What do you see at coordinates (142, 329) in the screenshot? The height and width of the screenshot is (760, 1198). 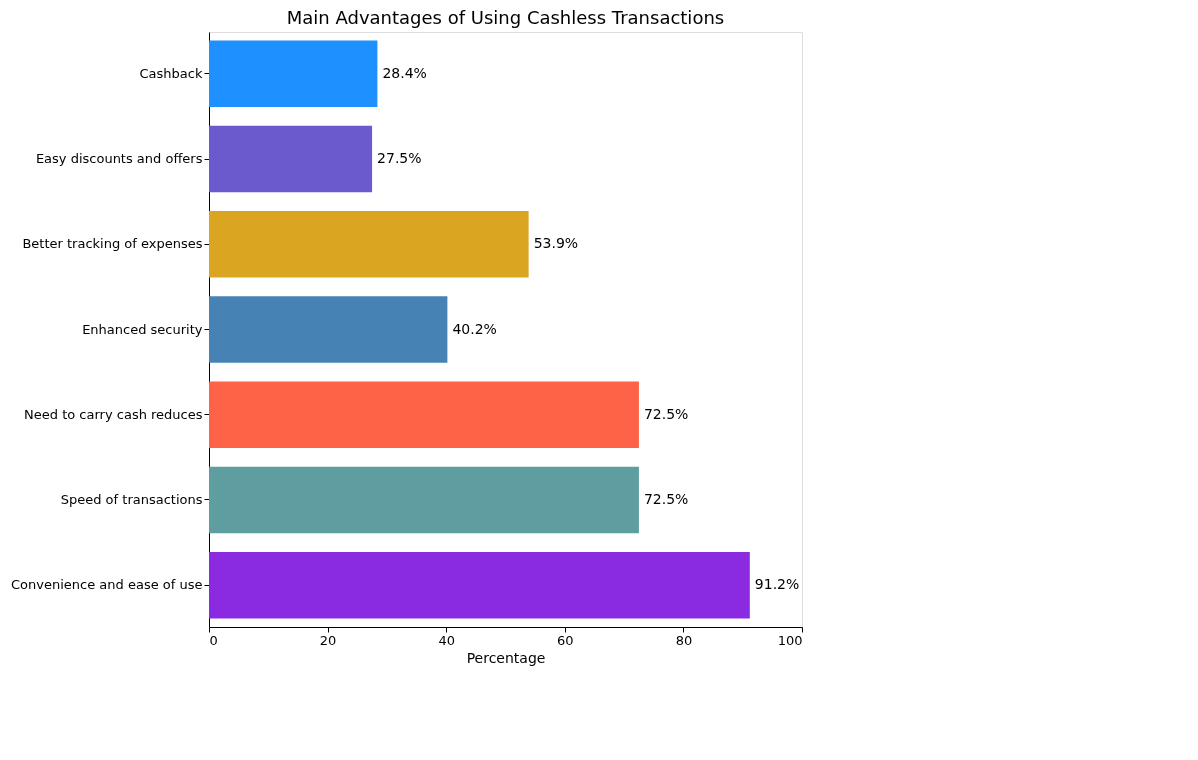 I see `y-tick-label: Enhanced security` at bounding box center [142, 329].